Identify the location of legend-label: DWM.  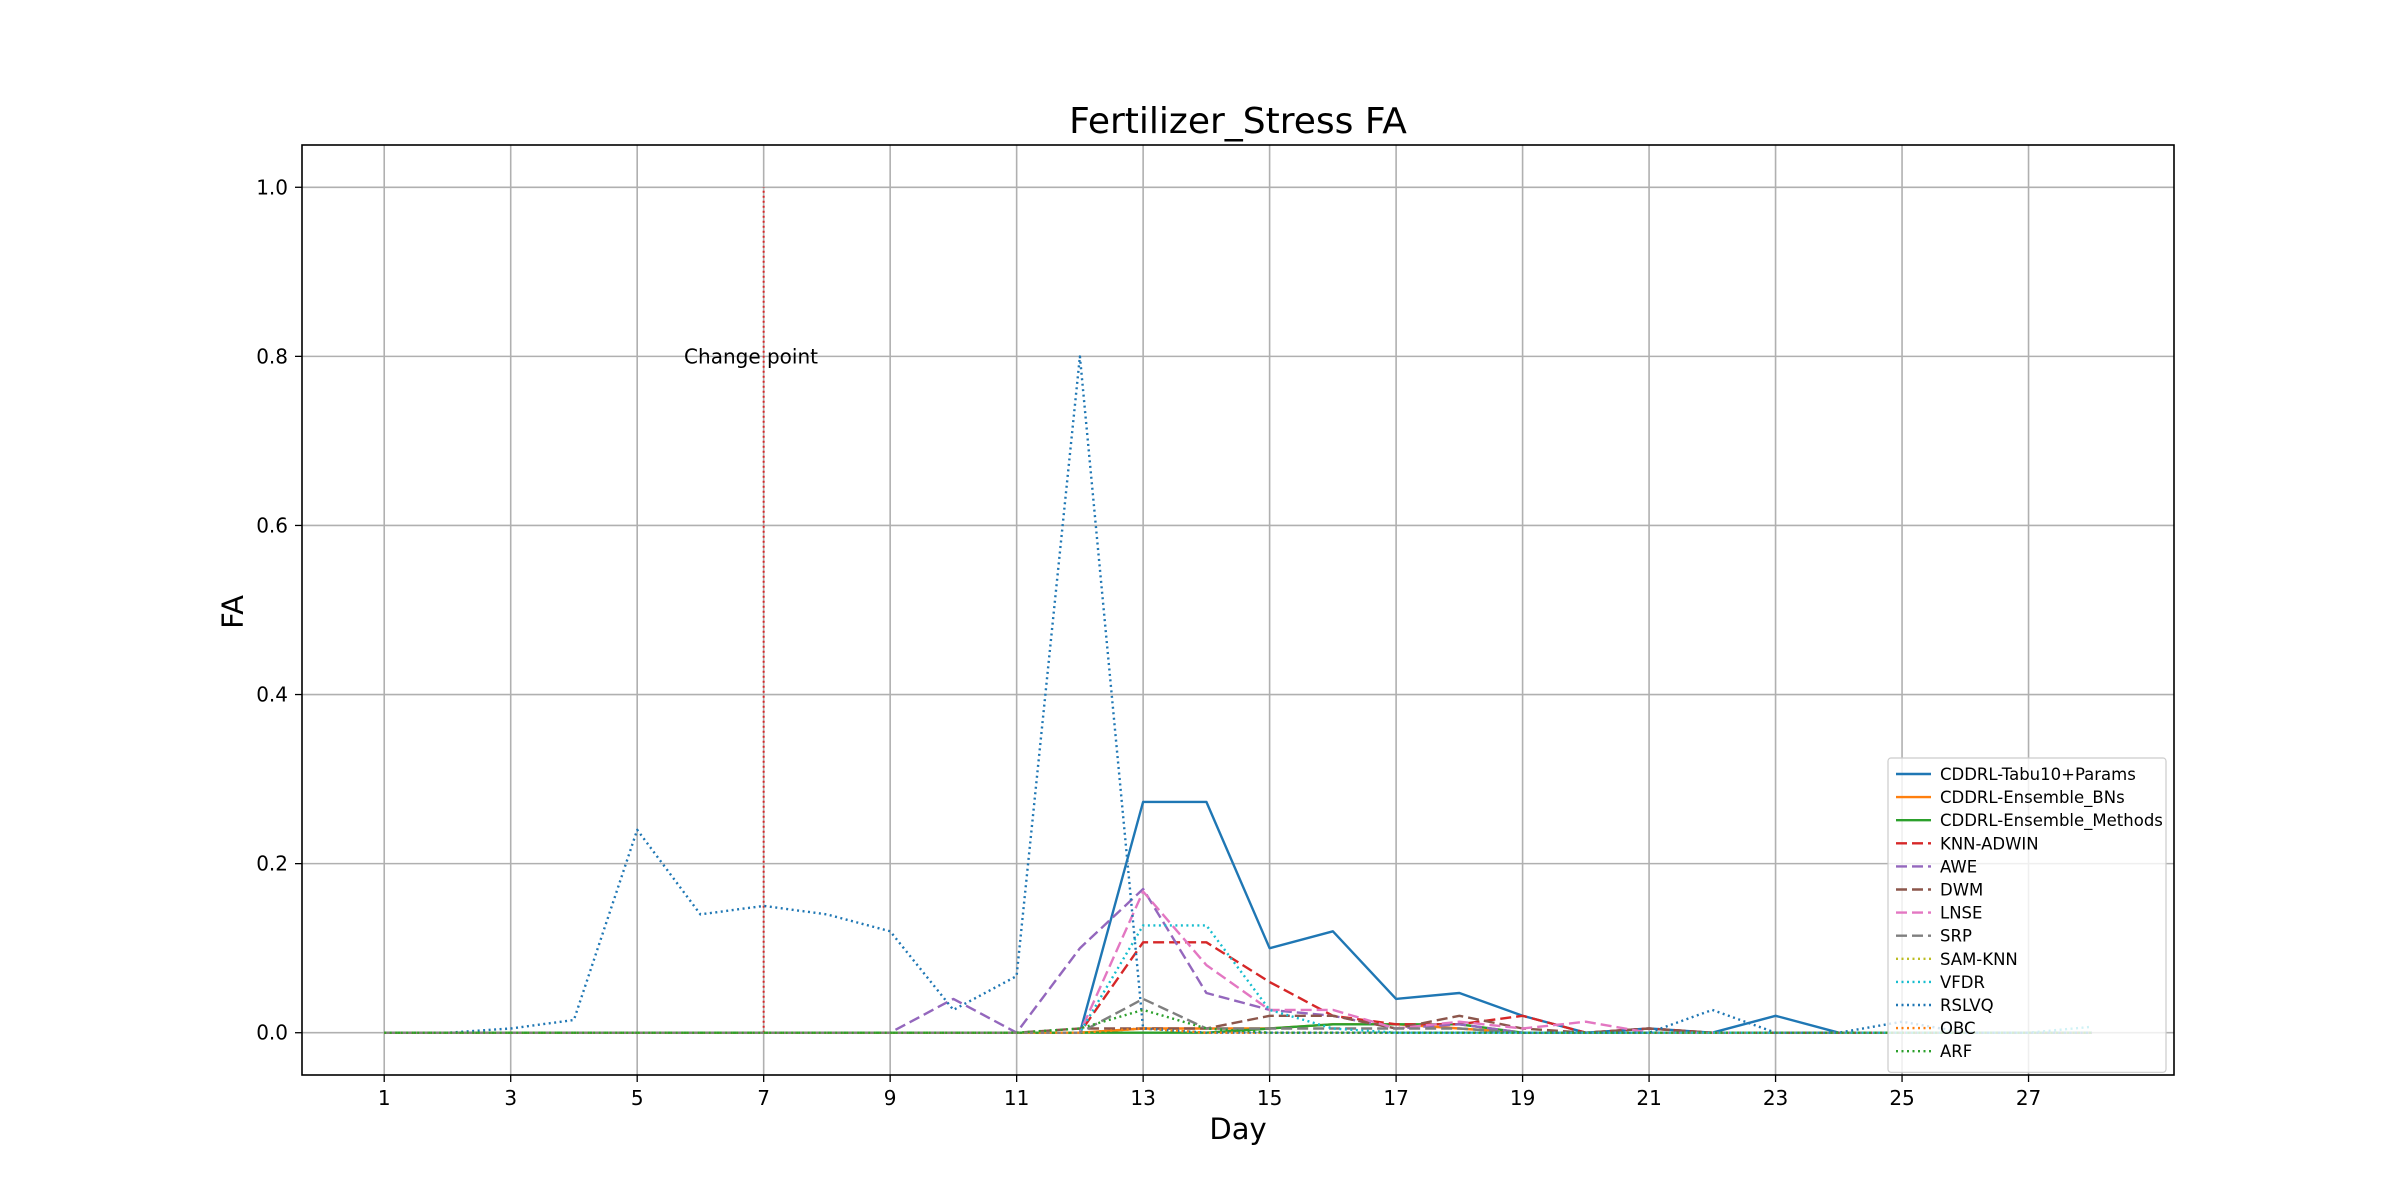
(1961, 890).